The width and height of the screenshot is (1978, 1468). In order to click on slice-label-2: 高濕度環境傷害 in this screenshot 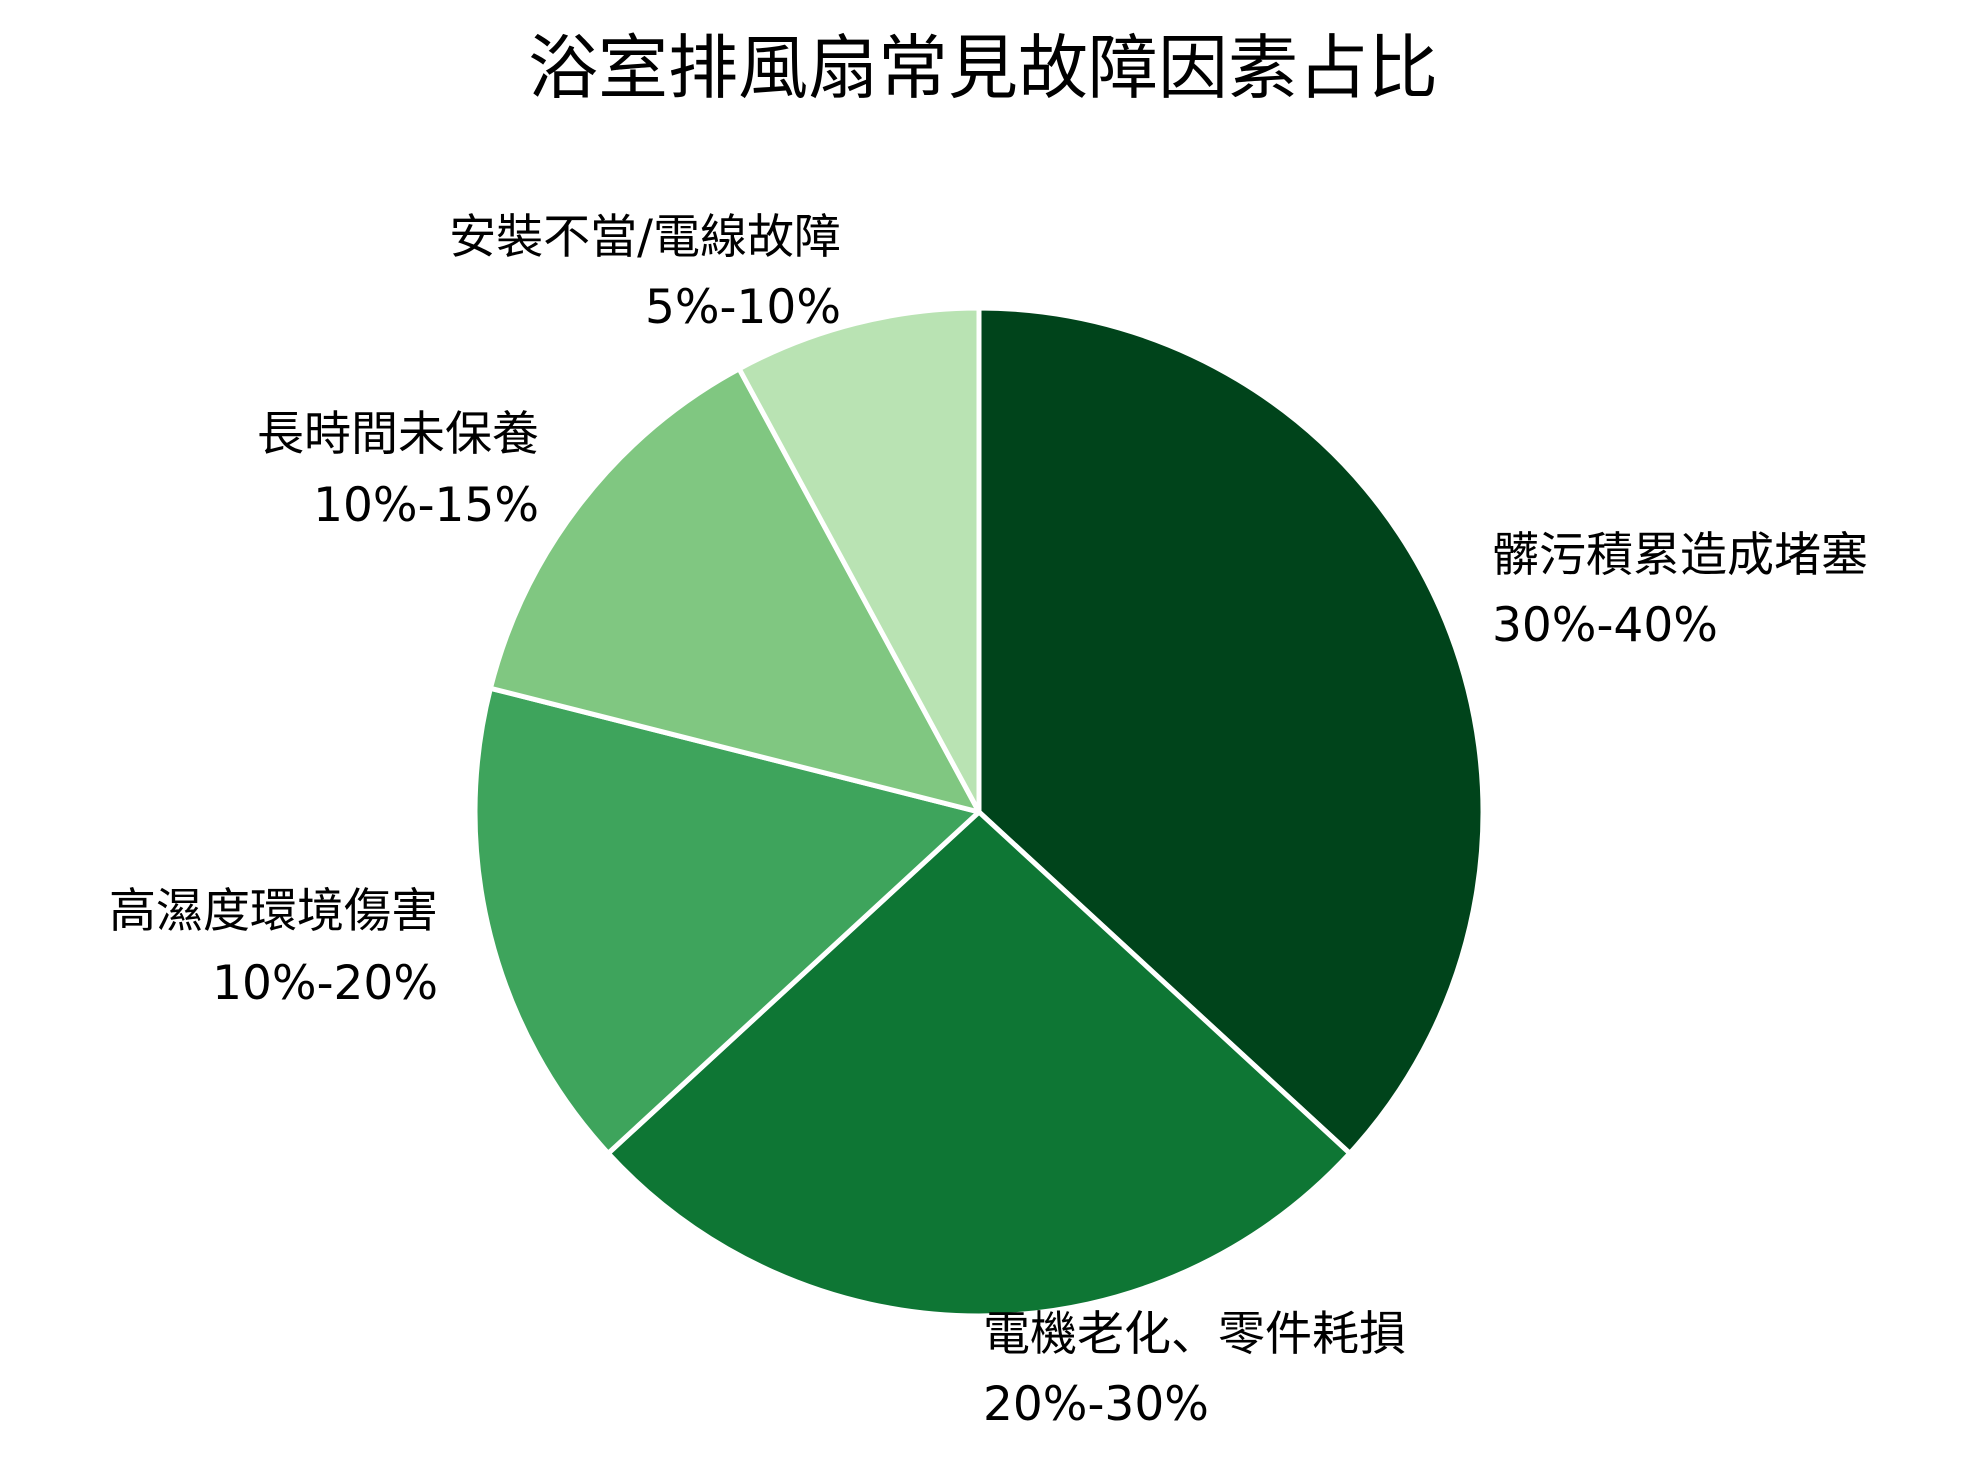, I will do `click(273, 911)`.